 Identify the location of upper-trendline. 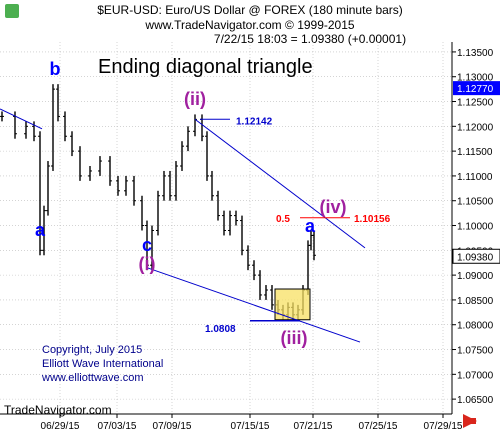
(280, 183).